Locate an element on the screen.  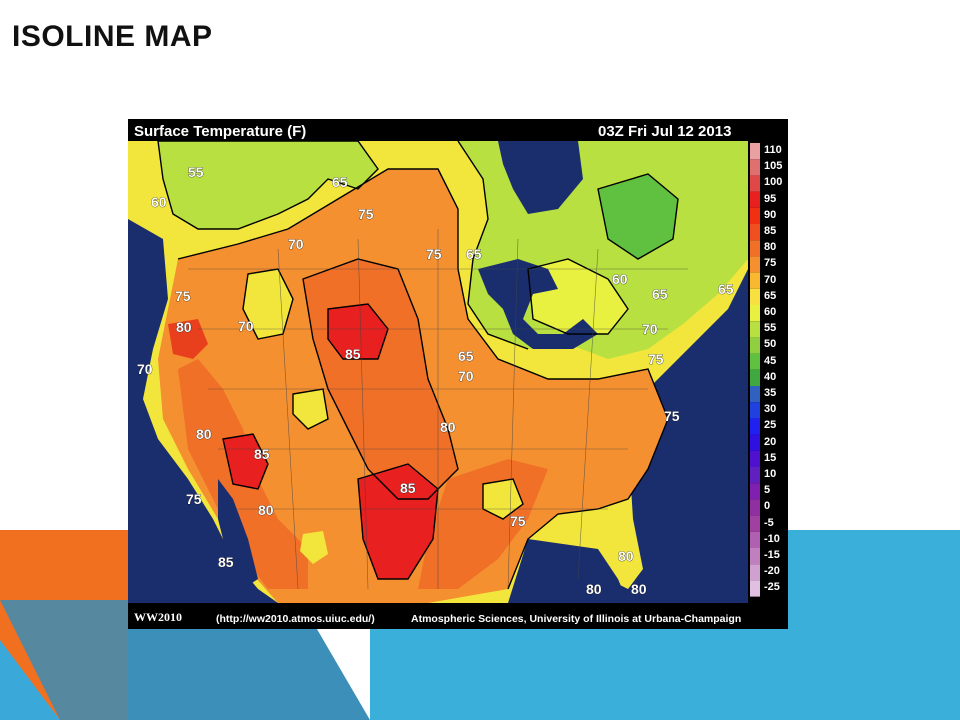
legend-label: -10 is located at coordinates (772, 538).